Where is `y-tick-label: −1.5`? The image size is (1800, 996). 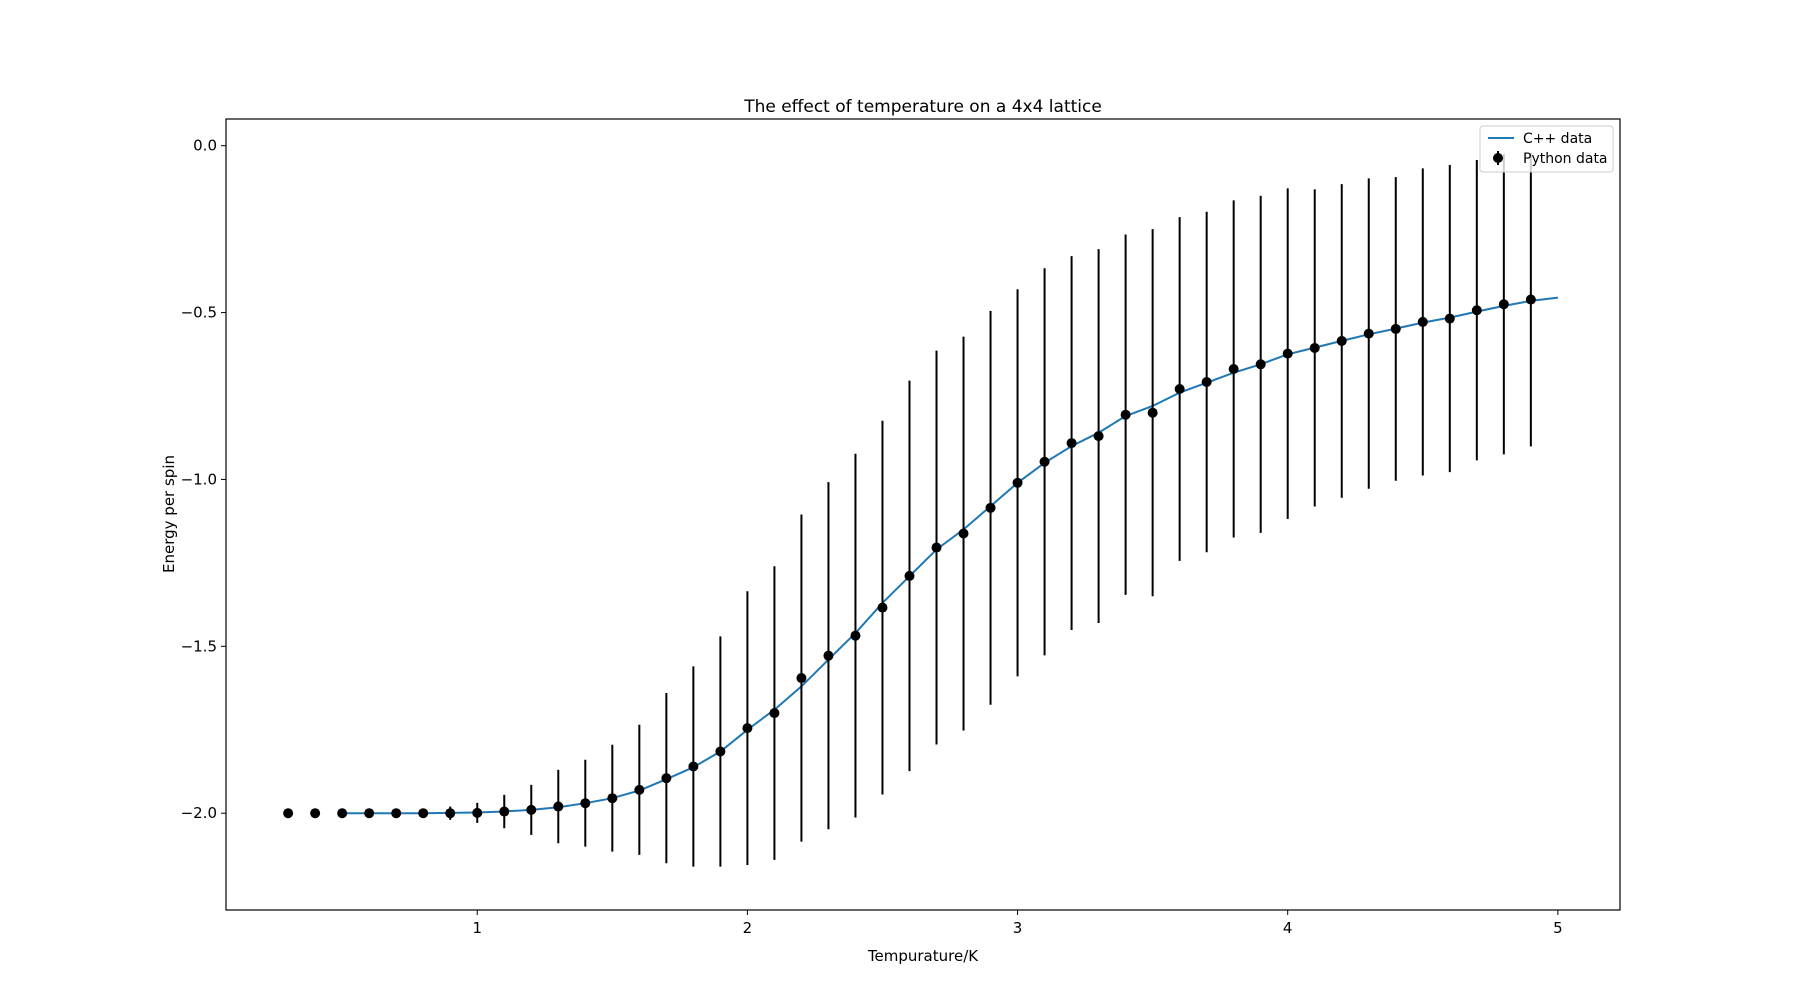
y-tick-label: −1.5 is located at coordinates (199, 646).